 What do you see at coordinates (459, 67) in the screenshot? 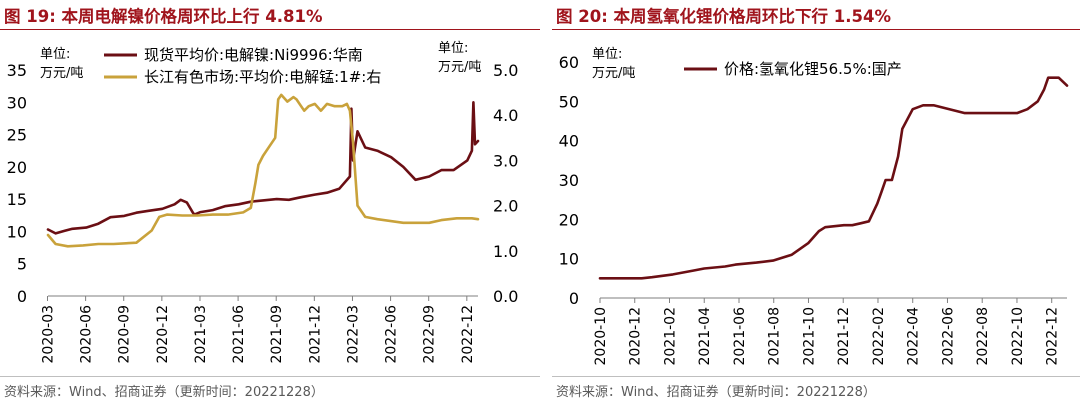
I see `y-right-unit-label: 万元/吨` at bounding box center [459, 67].